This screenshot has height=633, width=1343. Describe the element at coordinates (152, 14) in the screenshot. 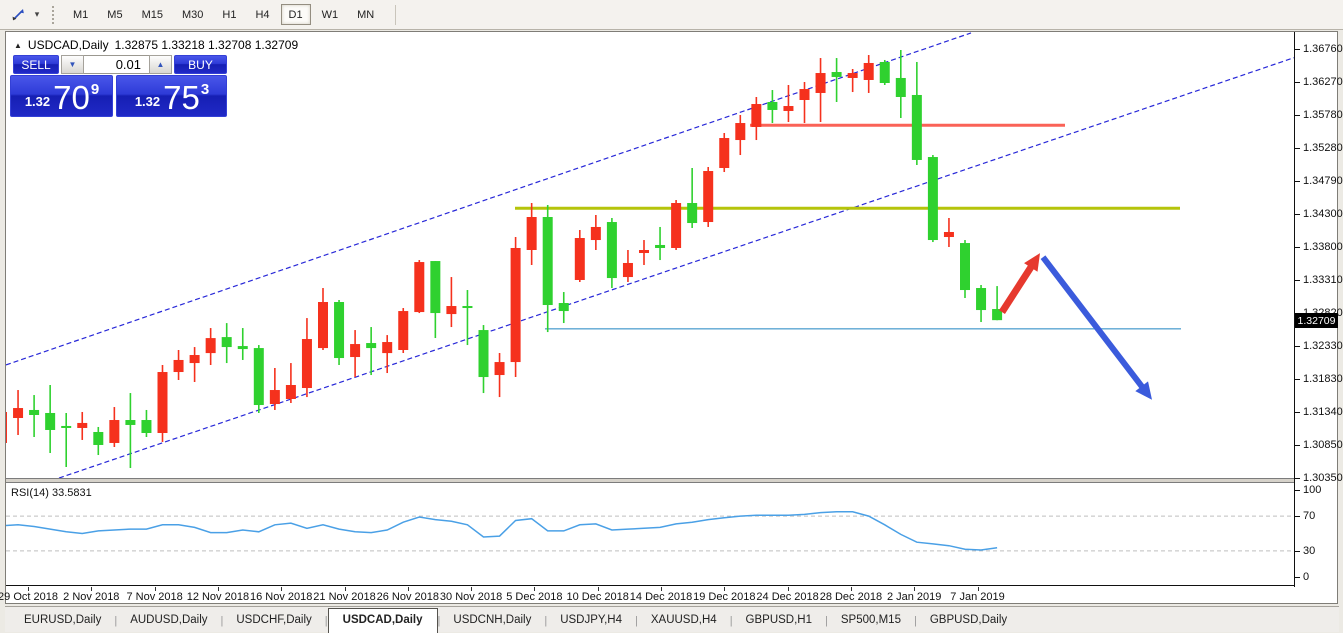

I see `timeframe-button-m15: M15` at that location.